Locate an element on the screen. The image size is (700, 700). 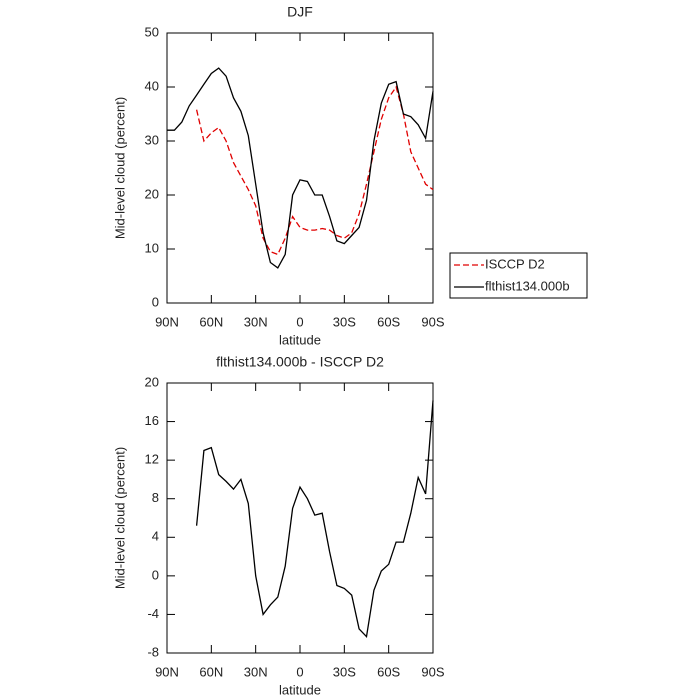
legend-label: flthist134.000b is located at coordinates (527, 285).